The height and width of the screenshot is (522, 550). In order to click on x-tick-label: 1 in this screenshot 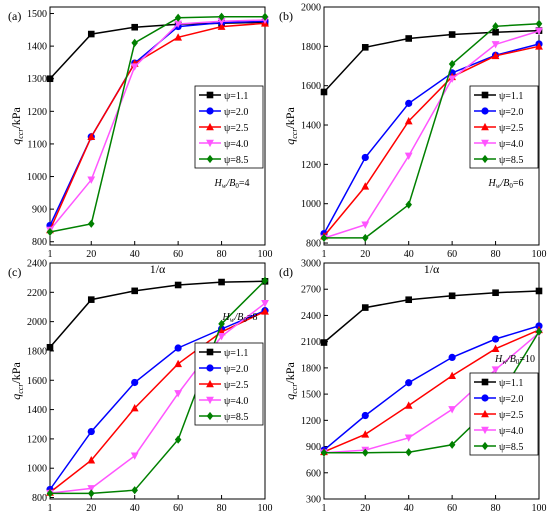, I will do `click(324, 254)`.